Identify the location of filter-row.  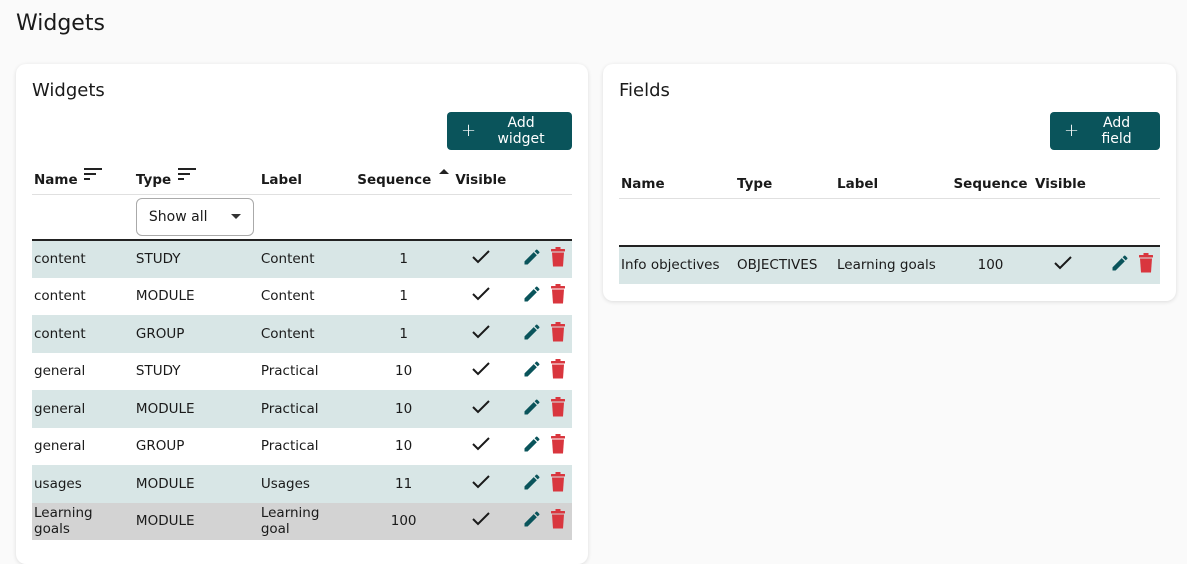
(889, 221).